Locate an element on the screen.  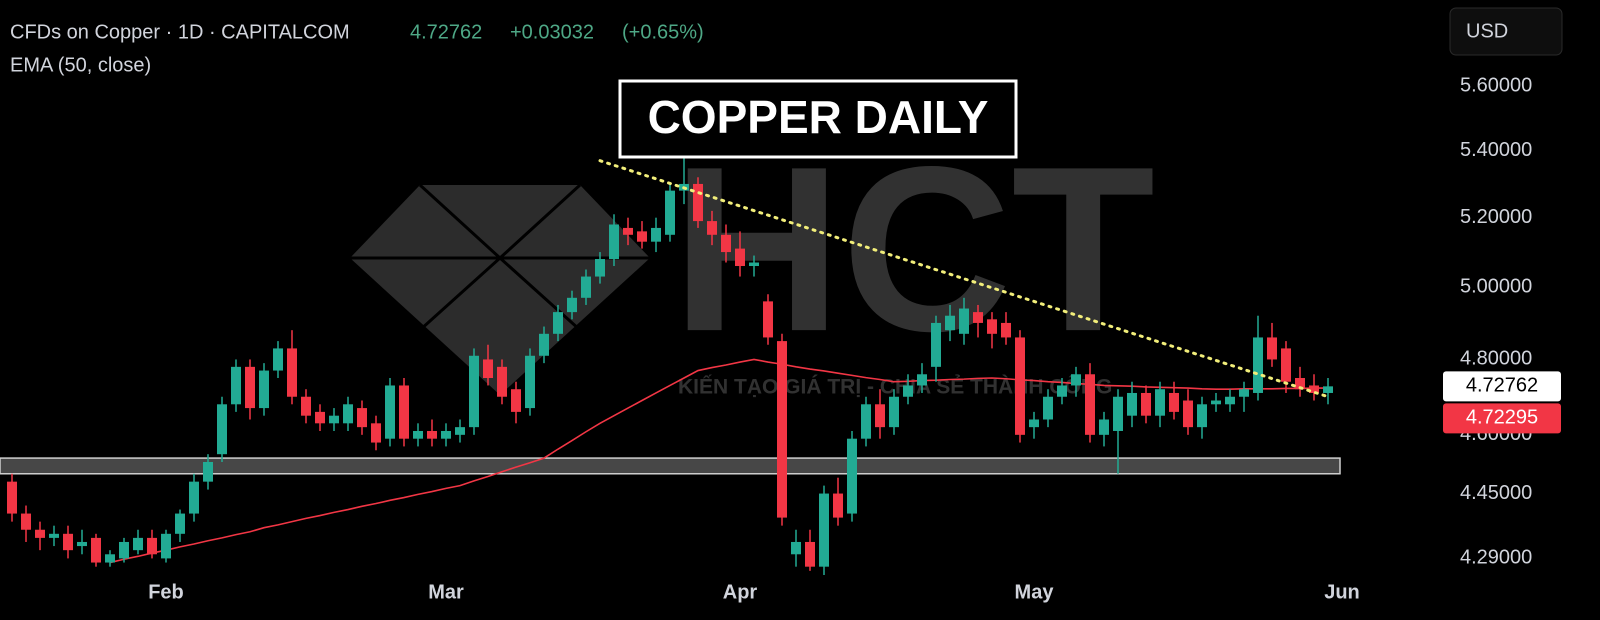
symbol-label: CFDs on Copper · 1D · CAPITALCOM is located at coordinates (180, 32).